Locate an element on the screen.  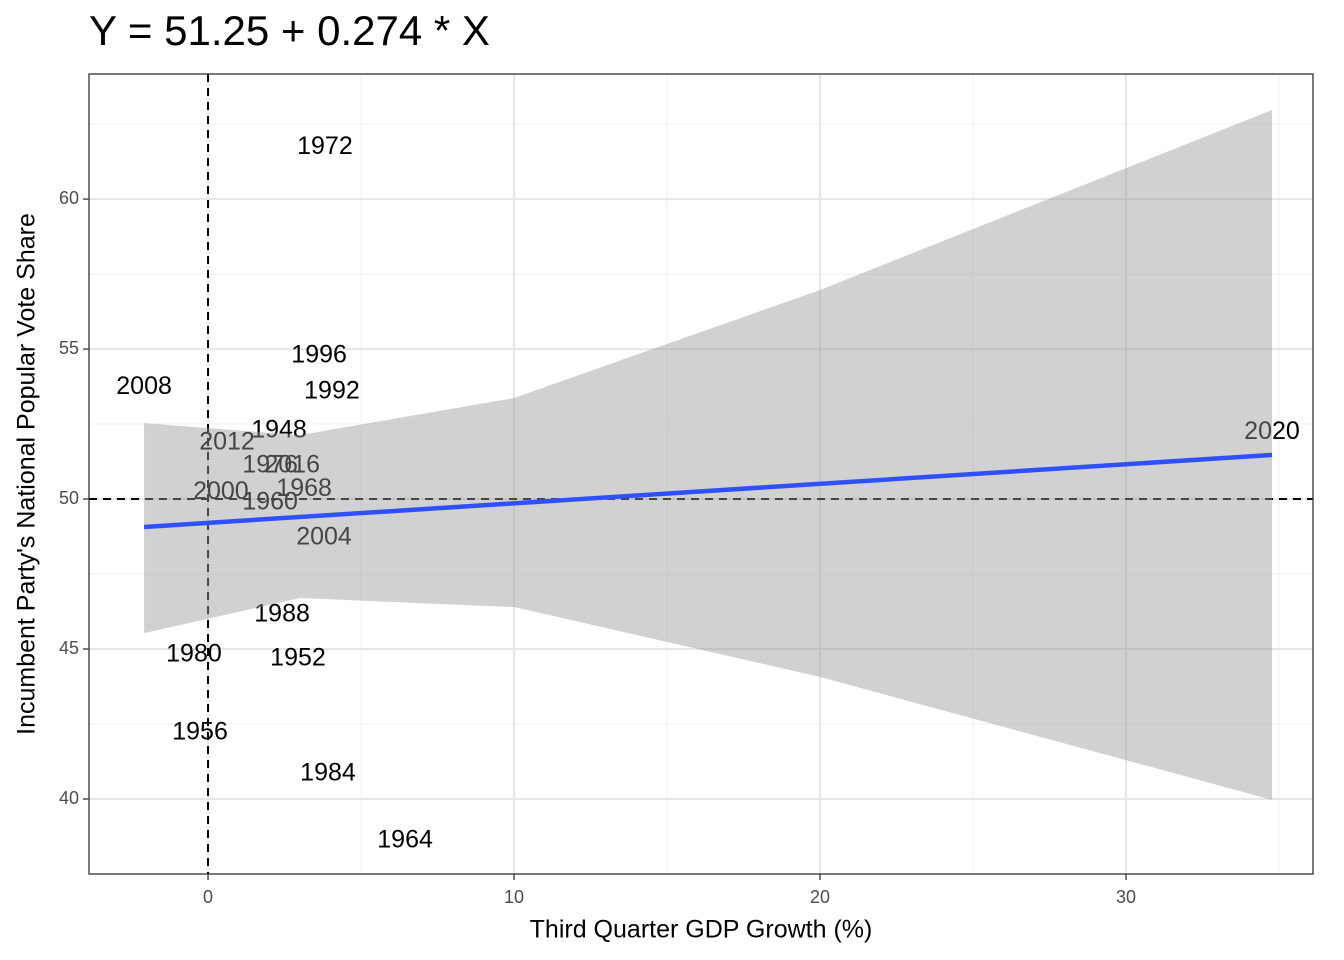
point-label: 1980 is located at coordinates (194, 654).